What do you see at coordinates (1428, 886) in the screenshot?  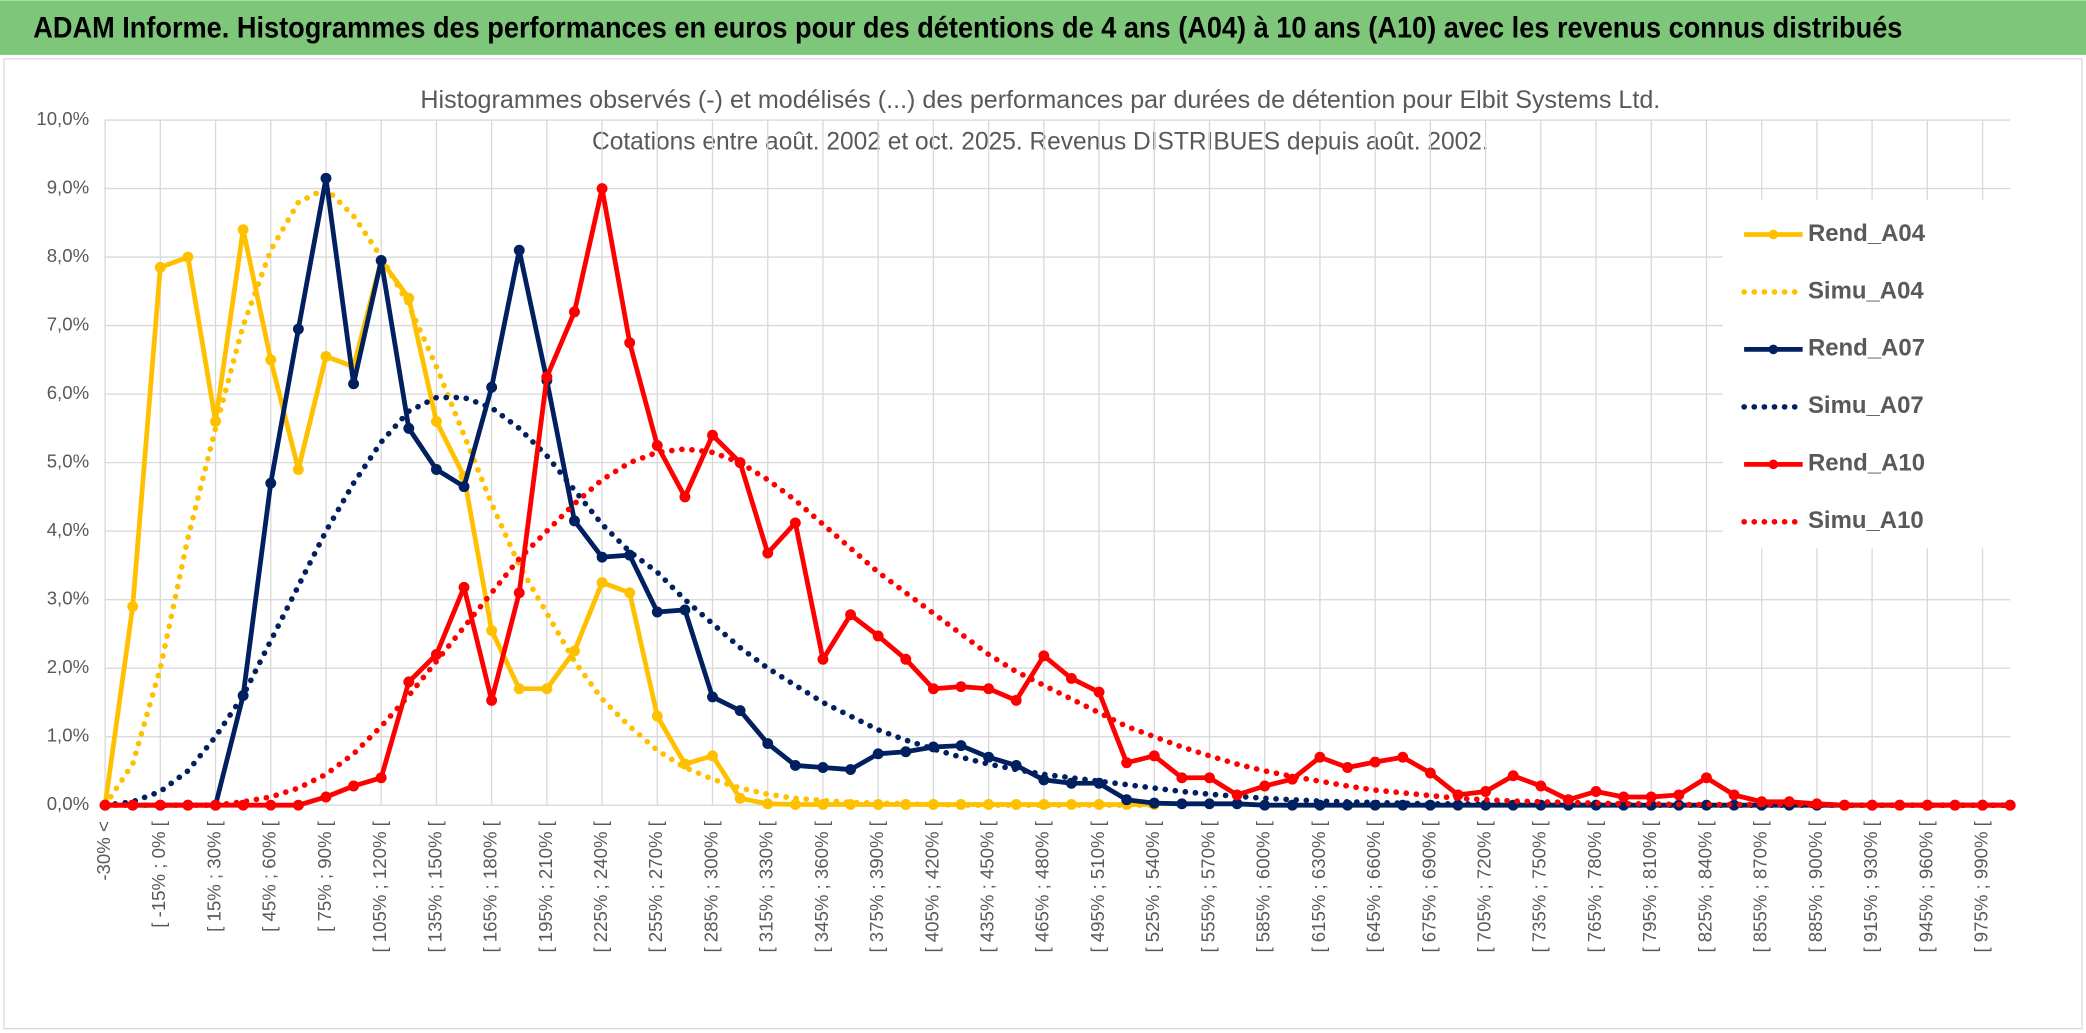 I see `x-tick-label: [ 675% ; 690% [` at bounding box center [1428, 886].